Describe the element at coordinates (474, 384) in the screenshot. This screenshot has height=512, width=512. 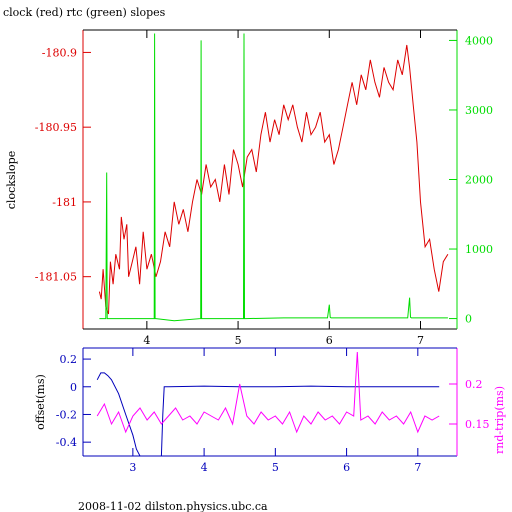
I see `y-tick-label-right: 0.2` at that location.